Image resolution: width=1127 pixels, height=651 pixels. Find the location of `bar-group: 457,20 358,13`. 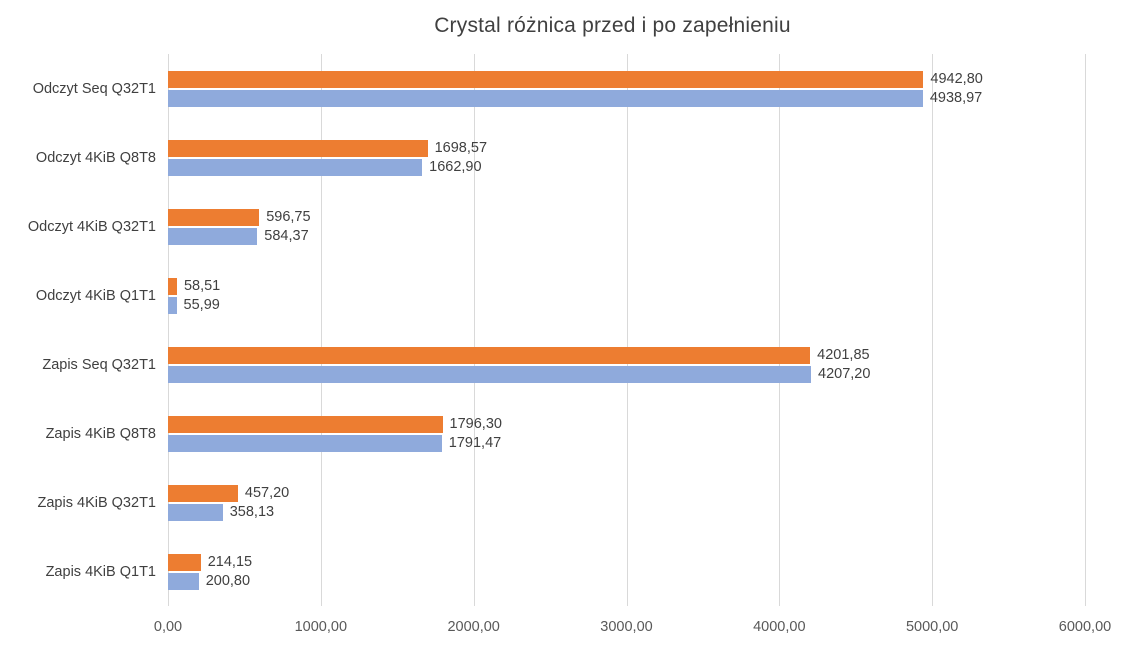

bar-group: 457,20 358,13 is located at coordinates (626, 502).